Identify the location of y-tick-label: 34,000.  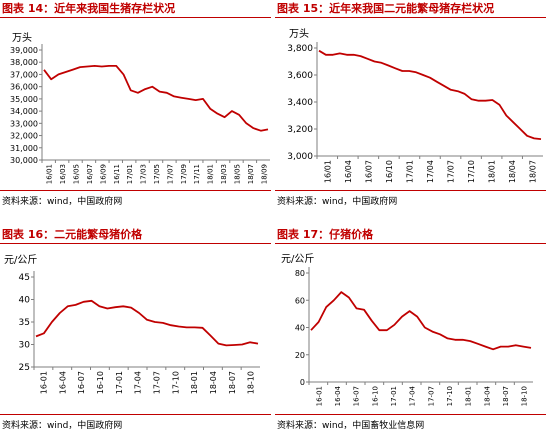
(24, 111).